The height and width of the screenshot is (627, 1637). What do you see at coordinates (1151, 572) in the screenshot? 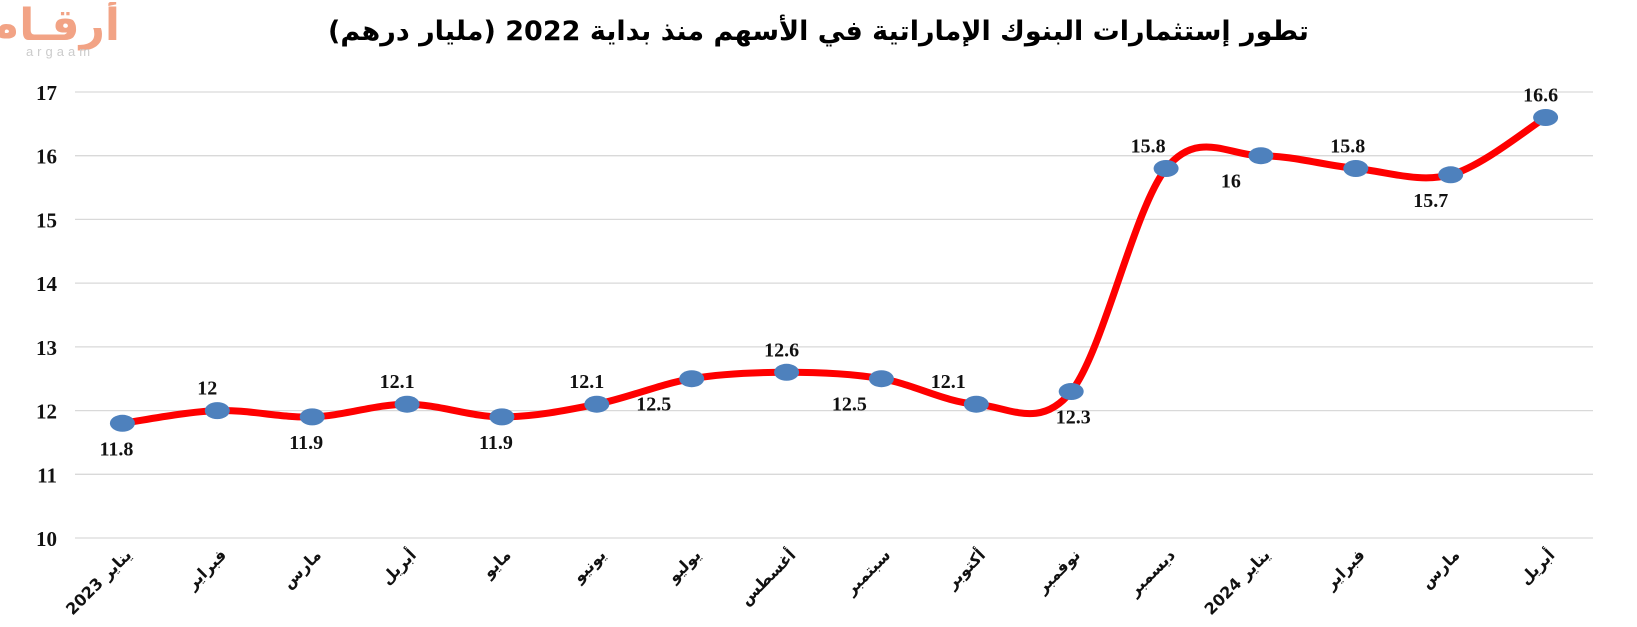
I see `x-axis-tick-label: ديسمبر` at bounding box center [1151, 572].